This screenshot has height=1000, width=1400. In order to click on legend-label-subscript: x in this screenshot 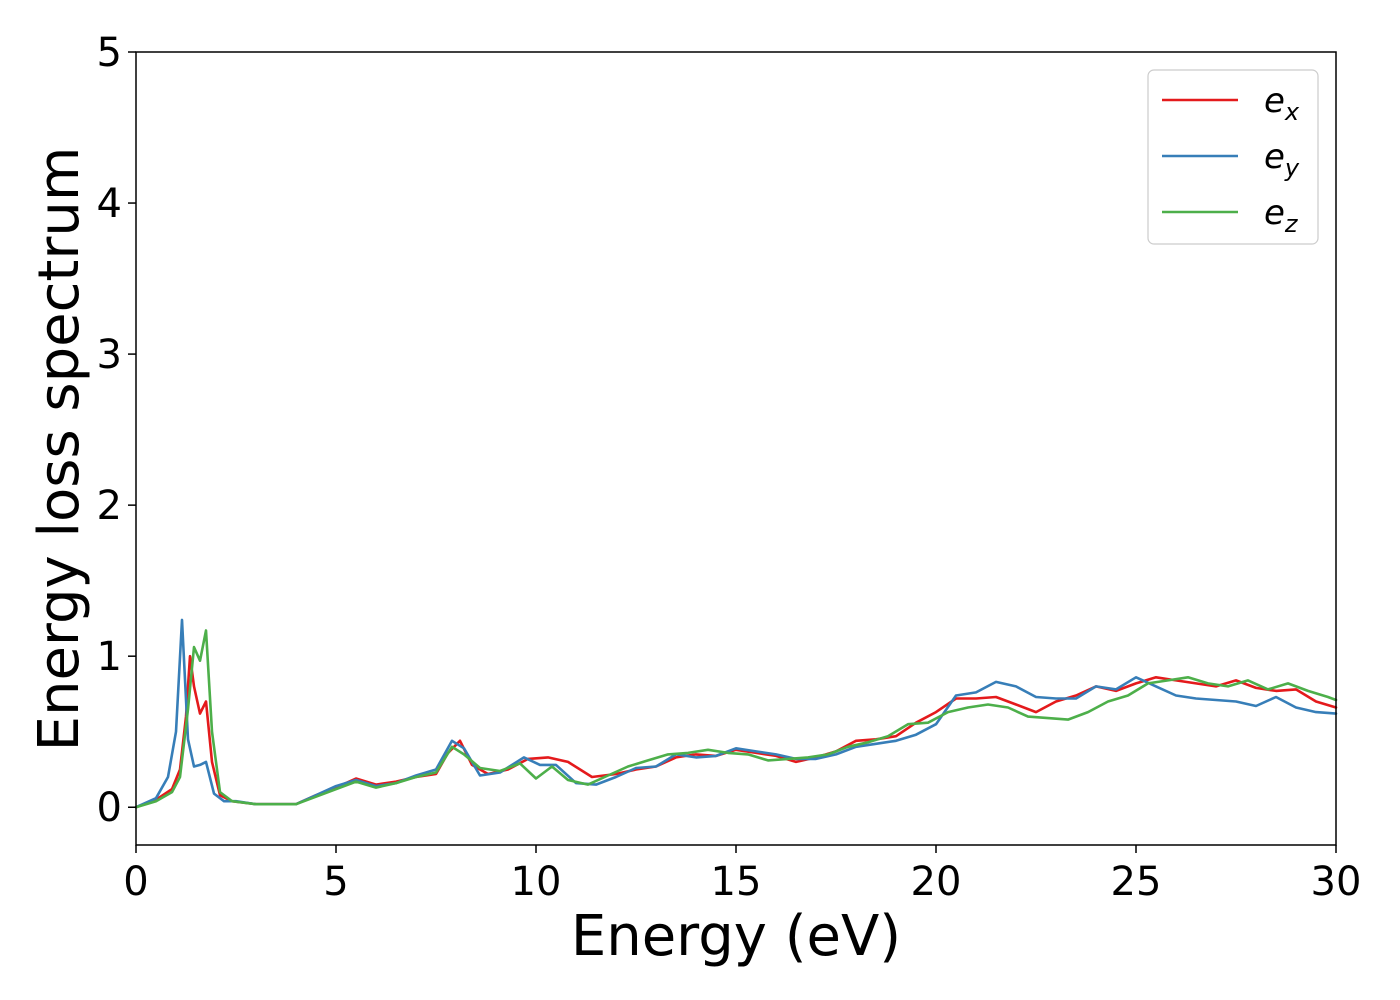, I will do `click(1292, 112)`.